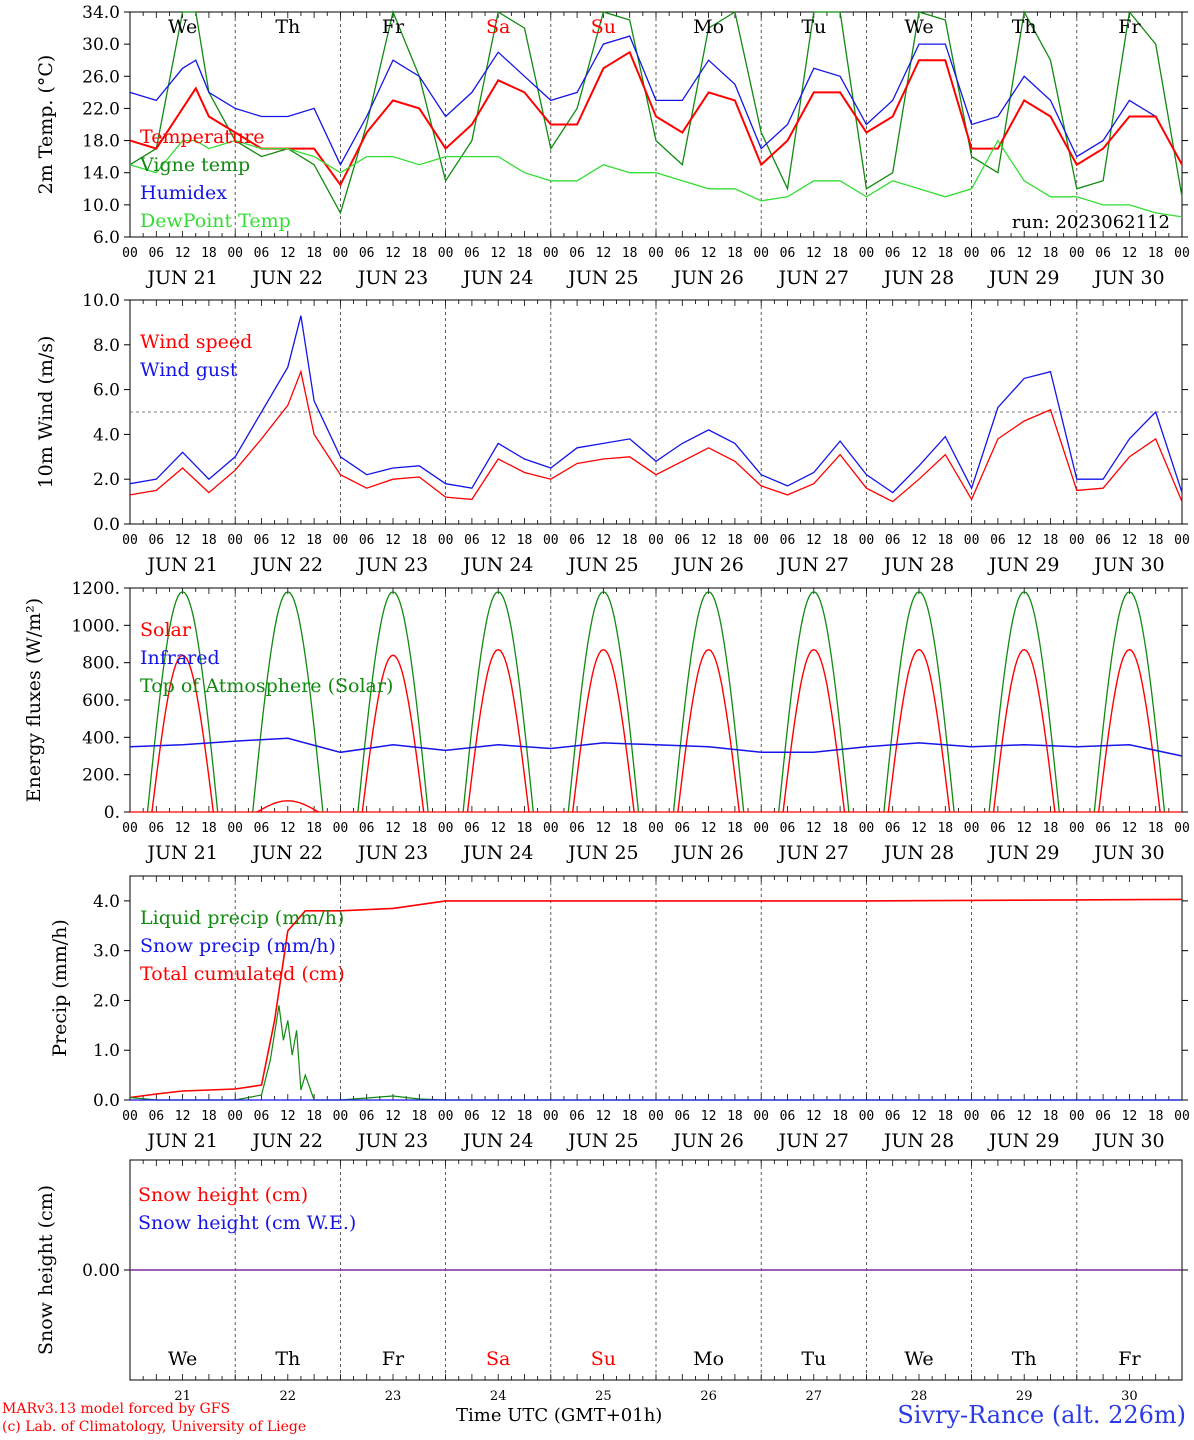 The height and width of the screenshot is (1440, 1194). Describe the element at coordinates (498, 27) in the screenshot. I see `weekday-label: Sa` at that location.